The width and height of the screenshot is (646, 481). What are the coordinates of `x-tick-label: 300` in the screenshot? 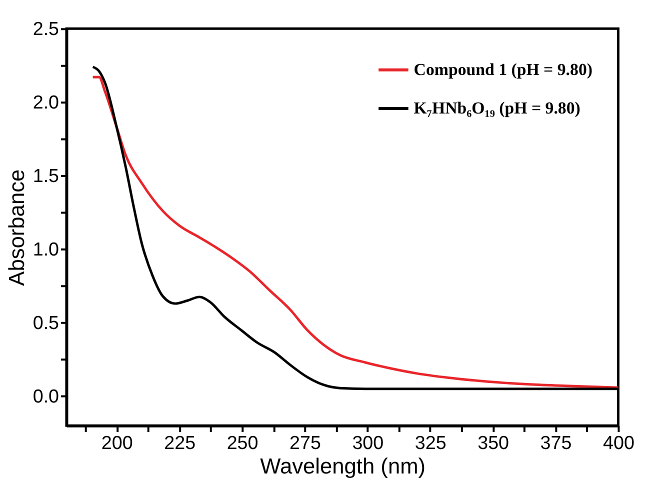 It's located at (368, 442).